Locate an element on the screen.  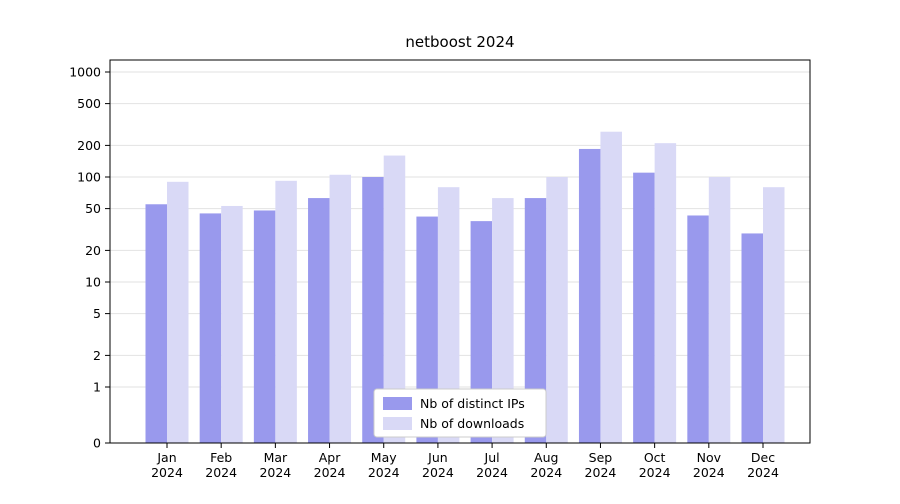
x-tick-label-year-dec: 2024 is located at coordinates (763, 472).